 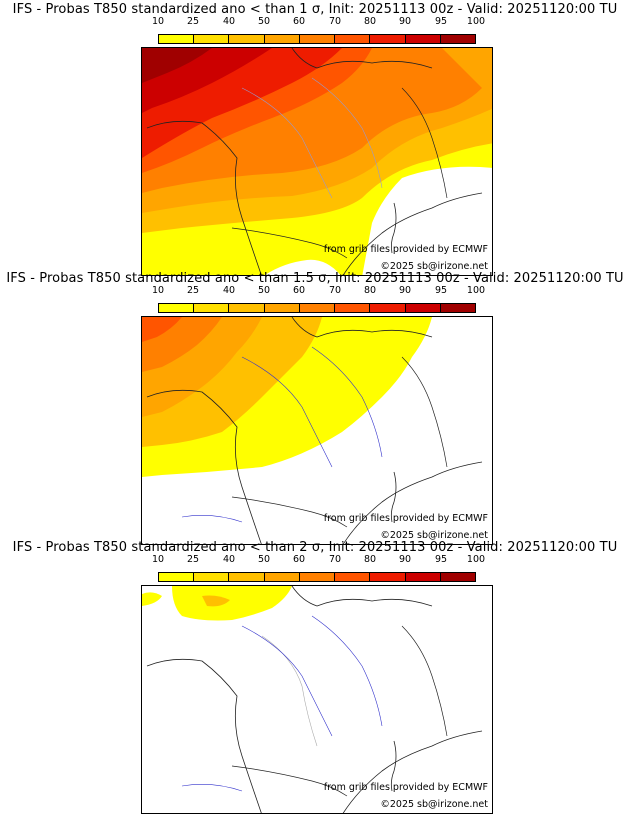 I want to click on coastline-channel, so click(x=362, y=596).